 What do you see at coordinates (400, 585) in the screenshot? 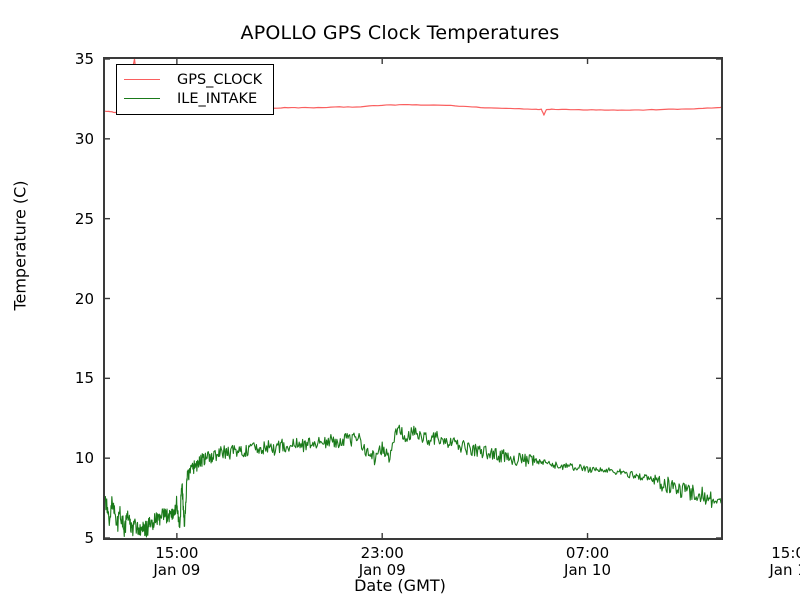
I see `x-axis-label: Date (GMT)` at bounding box center [400, 585].